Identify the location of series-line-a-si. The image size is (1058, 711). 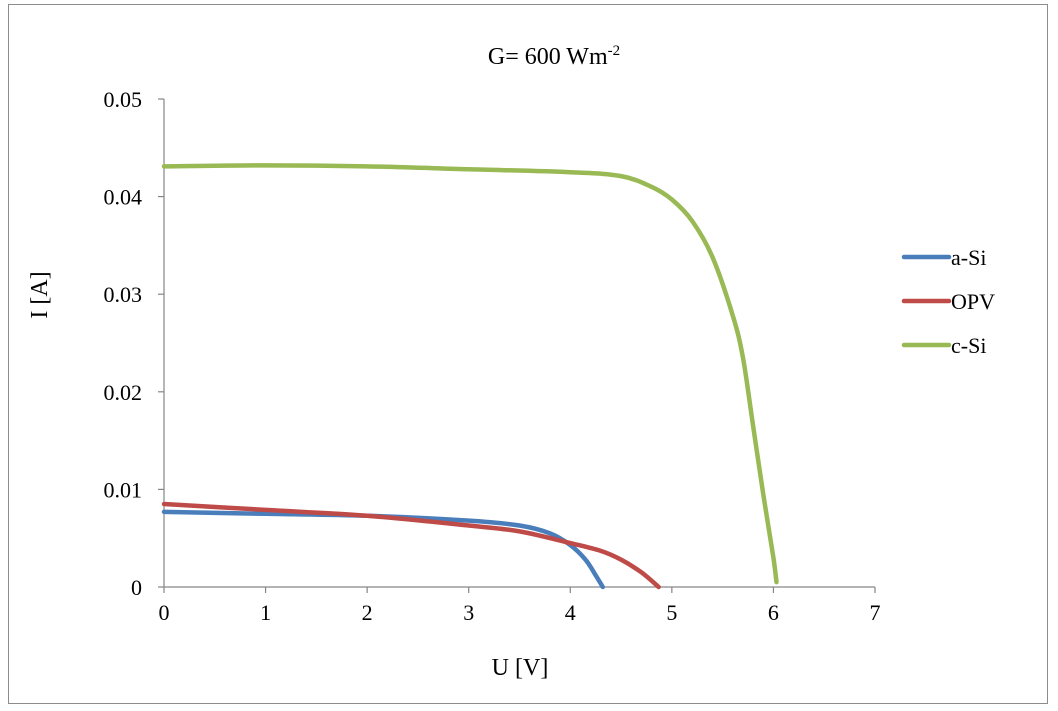
(383, 549).